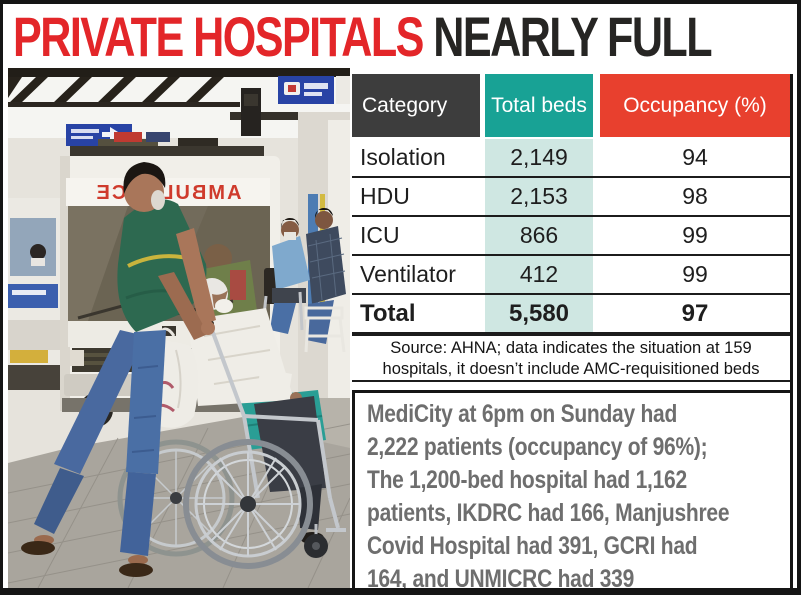  What do you see at coordinates (380, 235) in the screenshot?
I see `cell-category: ICU` at bounding box center [380, 235].